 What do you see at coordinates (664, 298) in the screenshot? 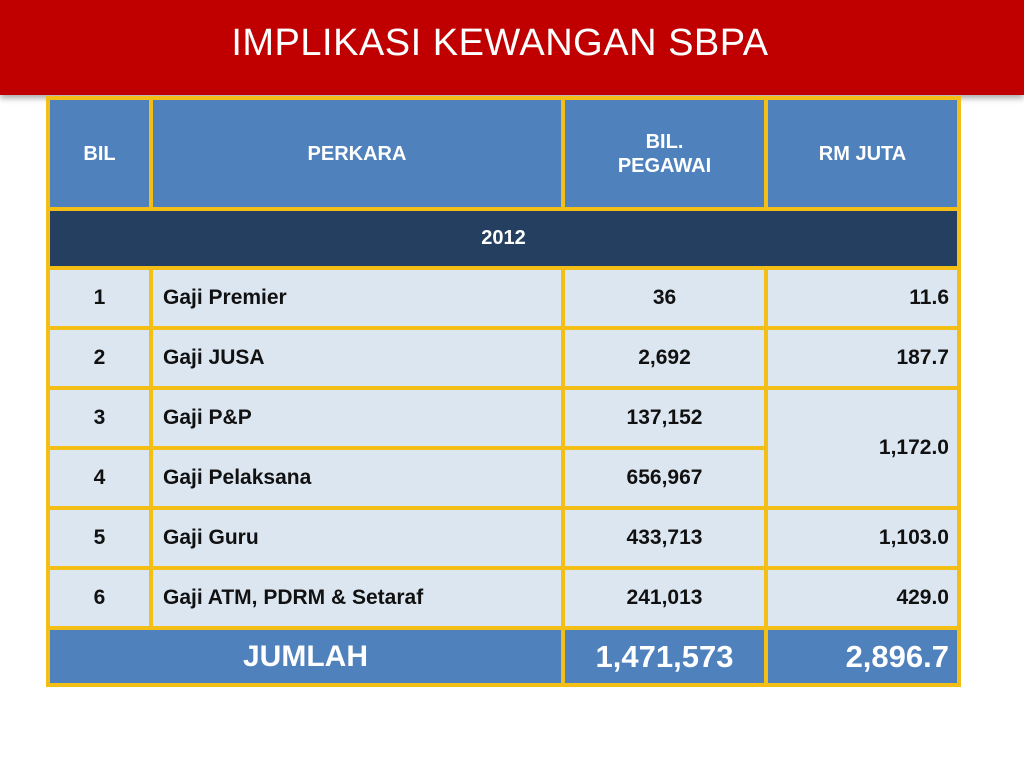
I see `cell-pegawai: 36` at bounding box center [664, 298].